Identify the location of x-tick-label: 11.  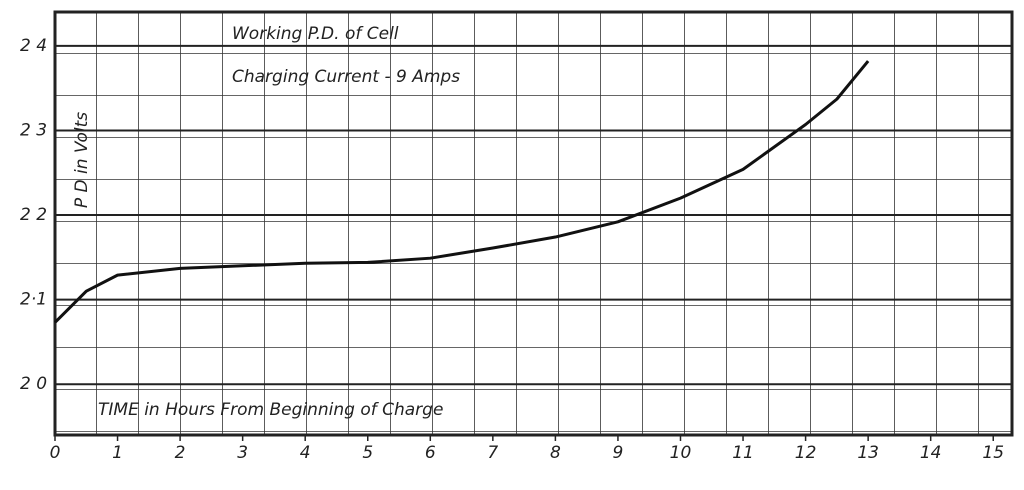
(743, 453).